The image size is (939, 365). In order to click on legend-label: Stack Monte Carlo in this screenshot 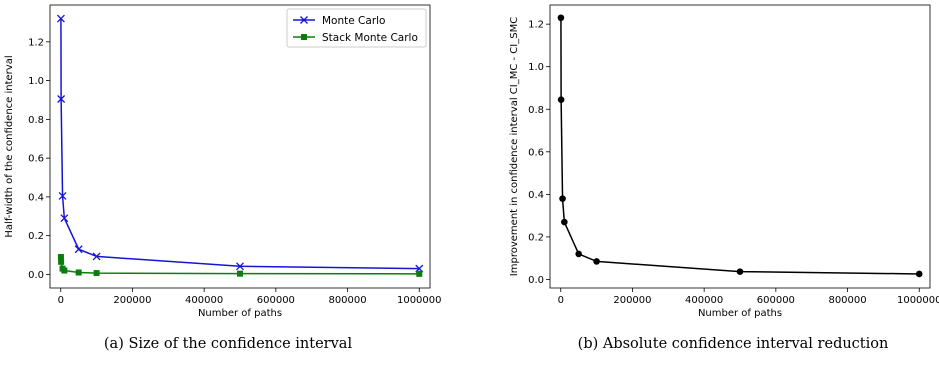, I will do `click(370, 38)`.